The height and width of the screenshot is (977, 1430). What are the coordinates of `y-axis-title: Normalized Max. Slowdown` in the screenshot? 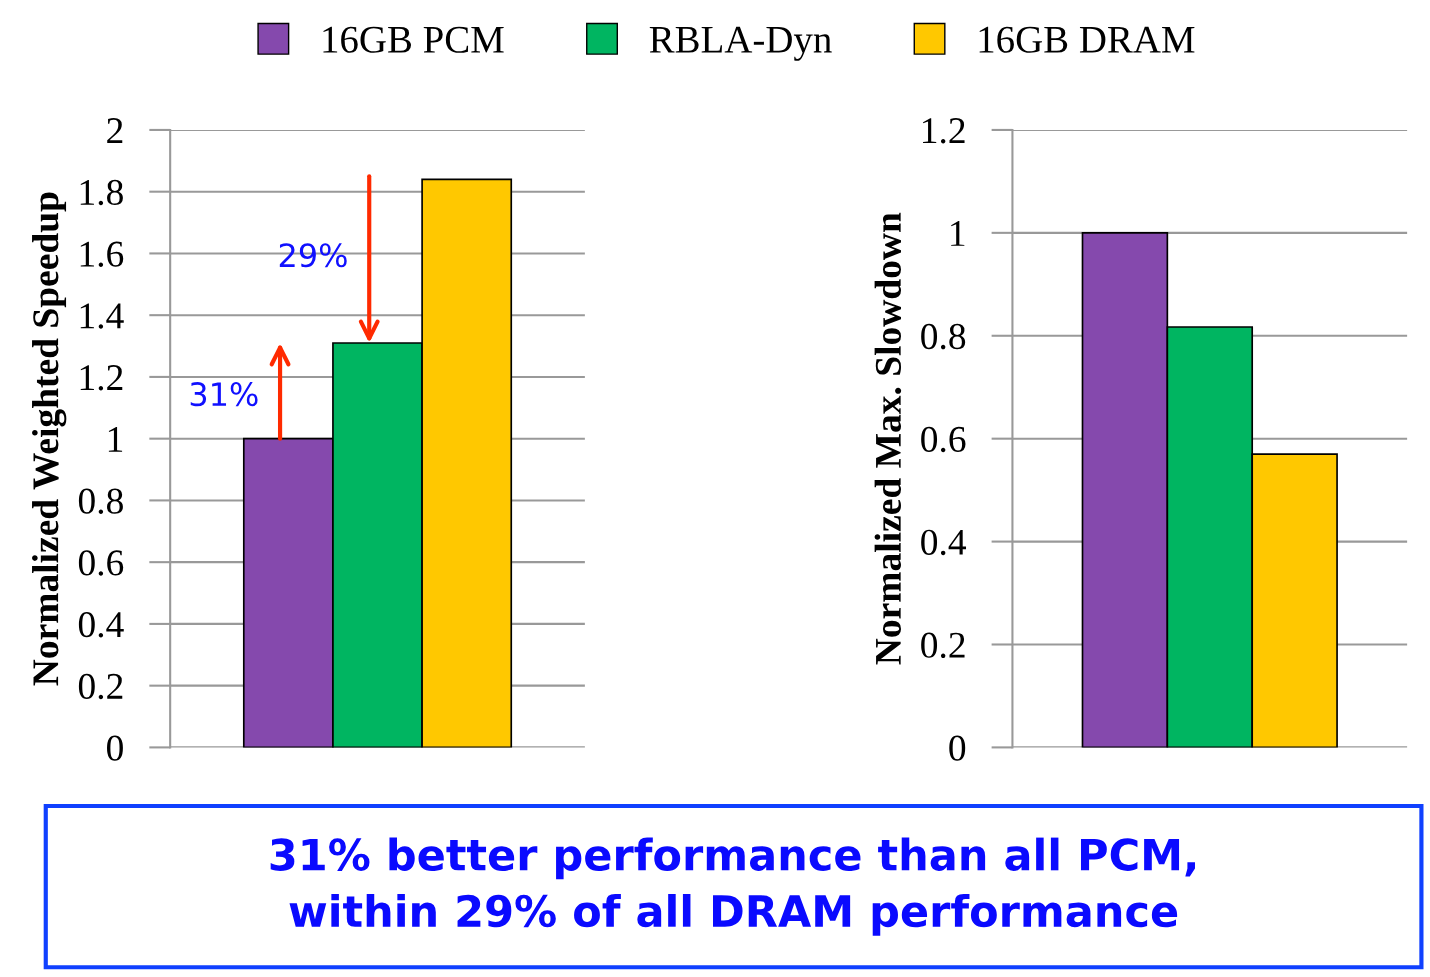 It's located at (888, 438).